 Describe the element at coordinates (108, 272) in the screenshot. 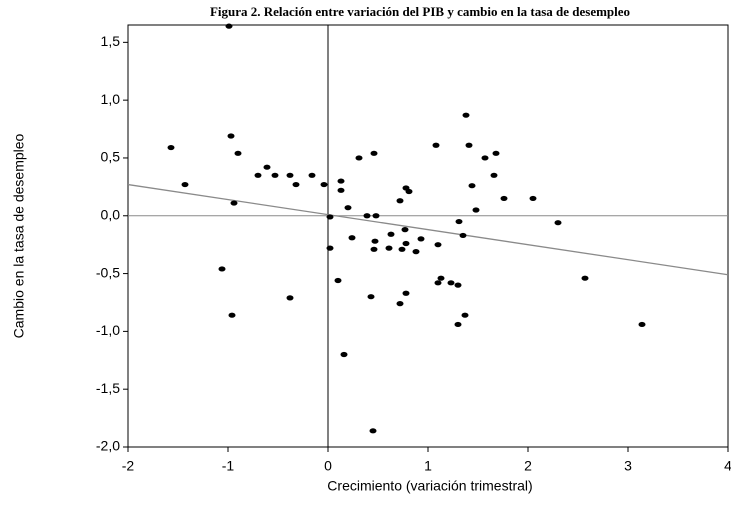

I see `y-tick-label: -0,5` at that location.